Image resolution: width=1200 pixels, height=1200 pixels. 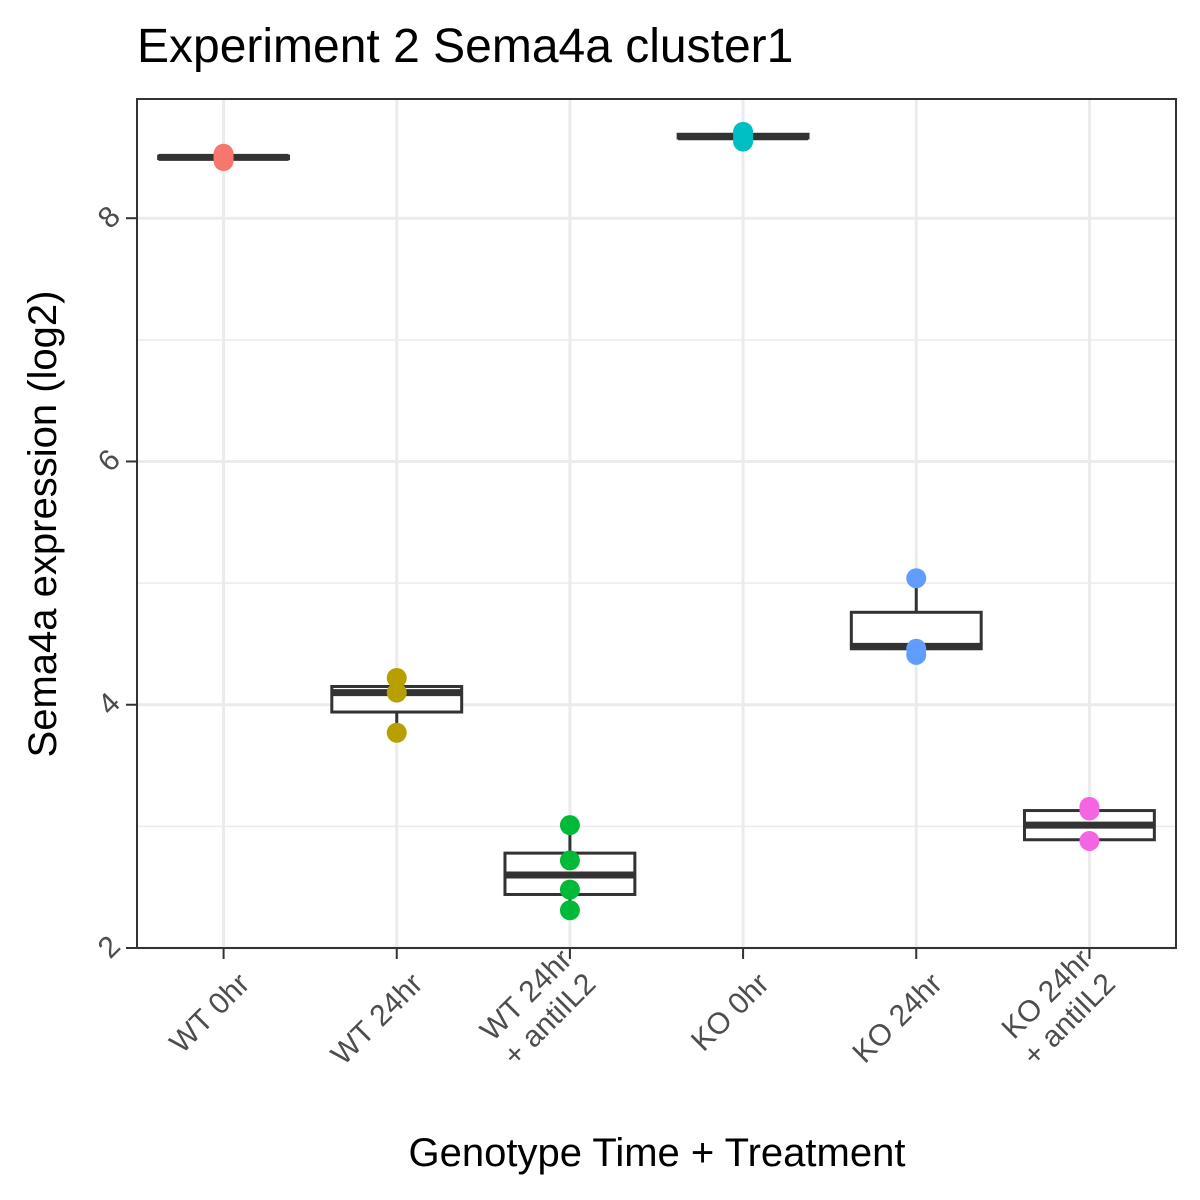 I want to click on x-tick-label: WT 24hr, so click(x=377, y=1019).